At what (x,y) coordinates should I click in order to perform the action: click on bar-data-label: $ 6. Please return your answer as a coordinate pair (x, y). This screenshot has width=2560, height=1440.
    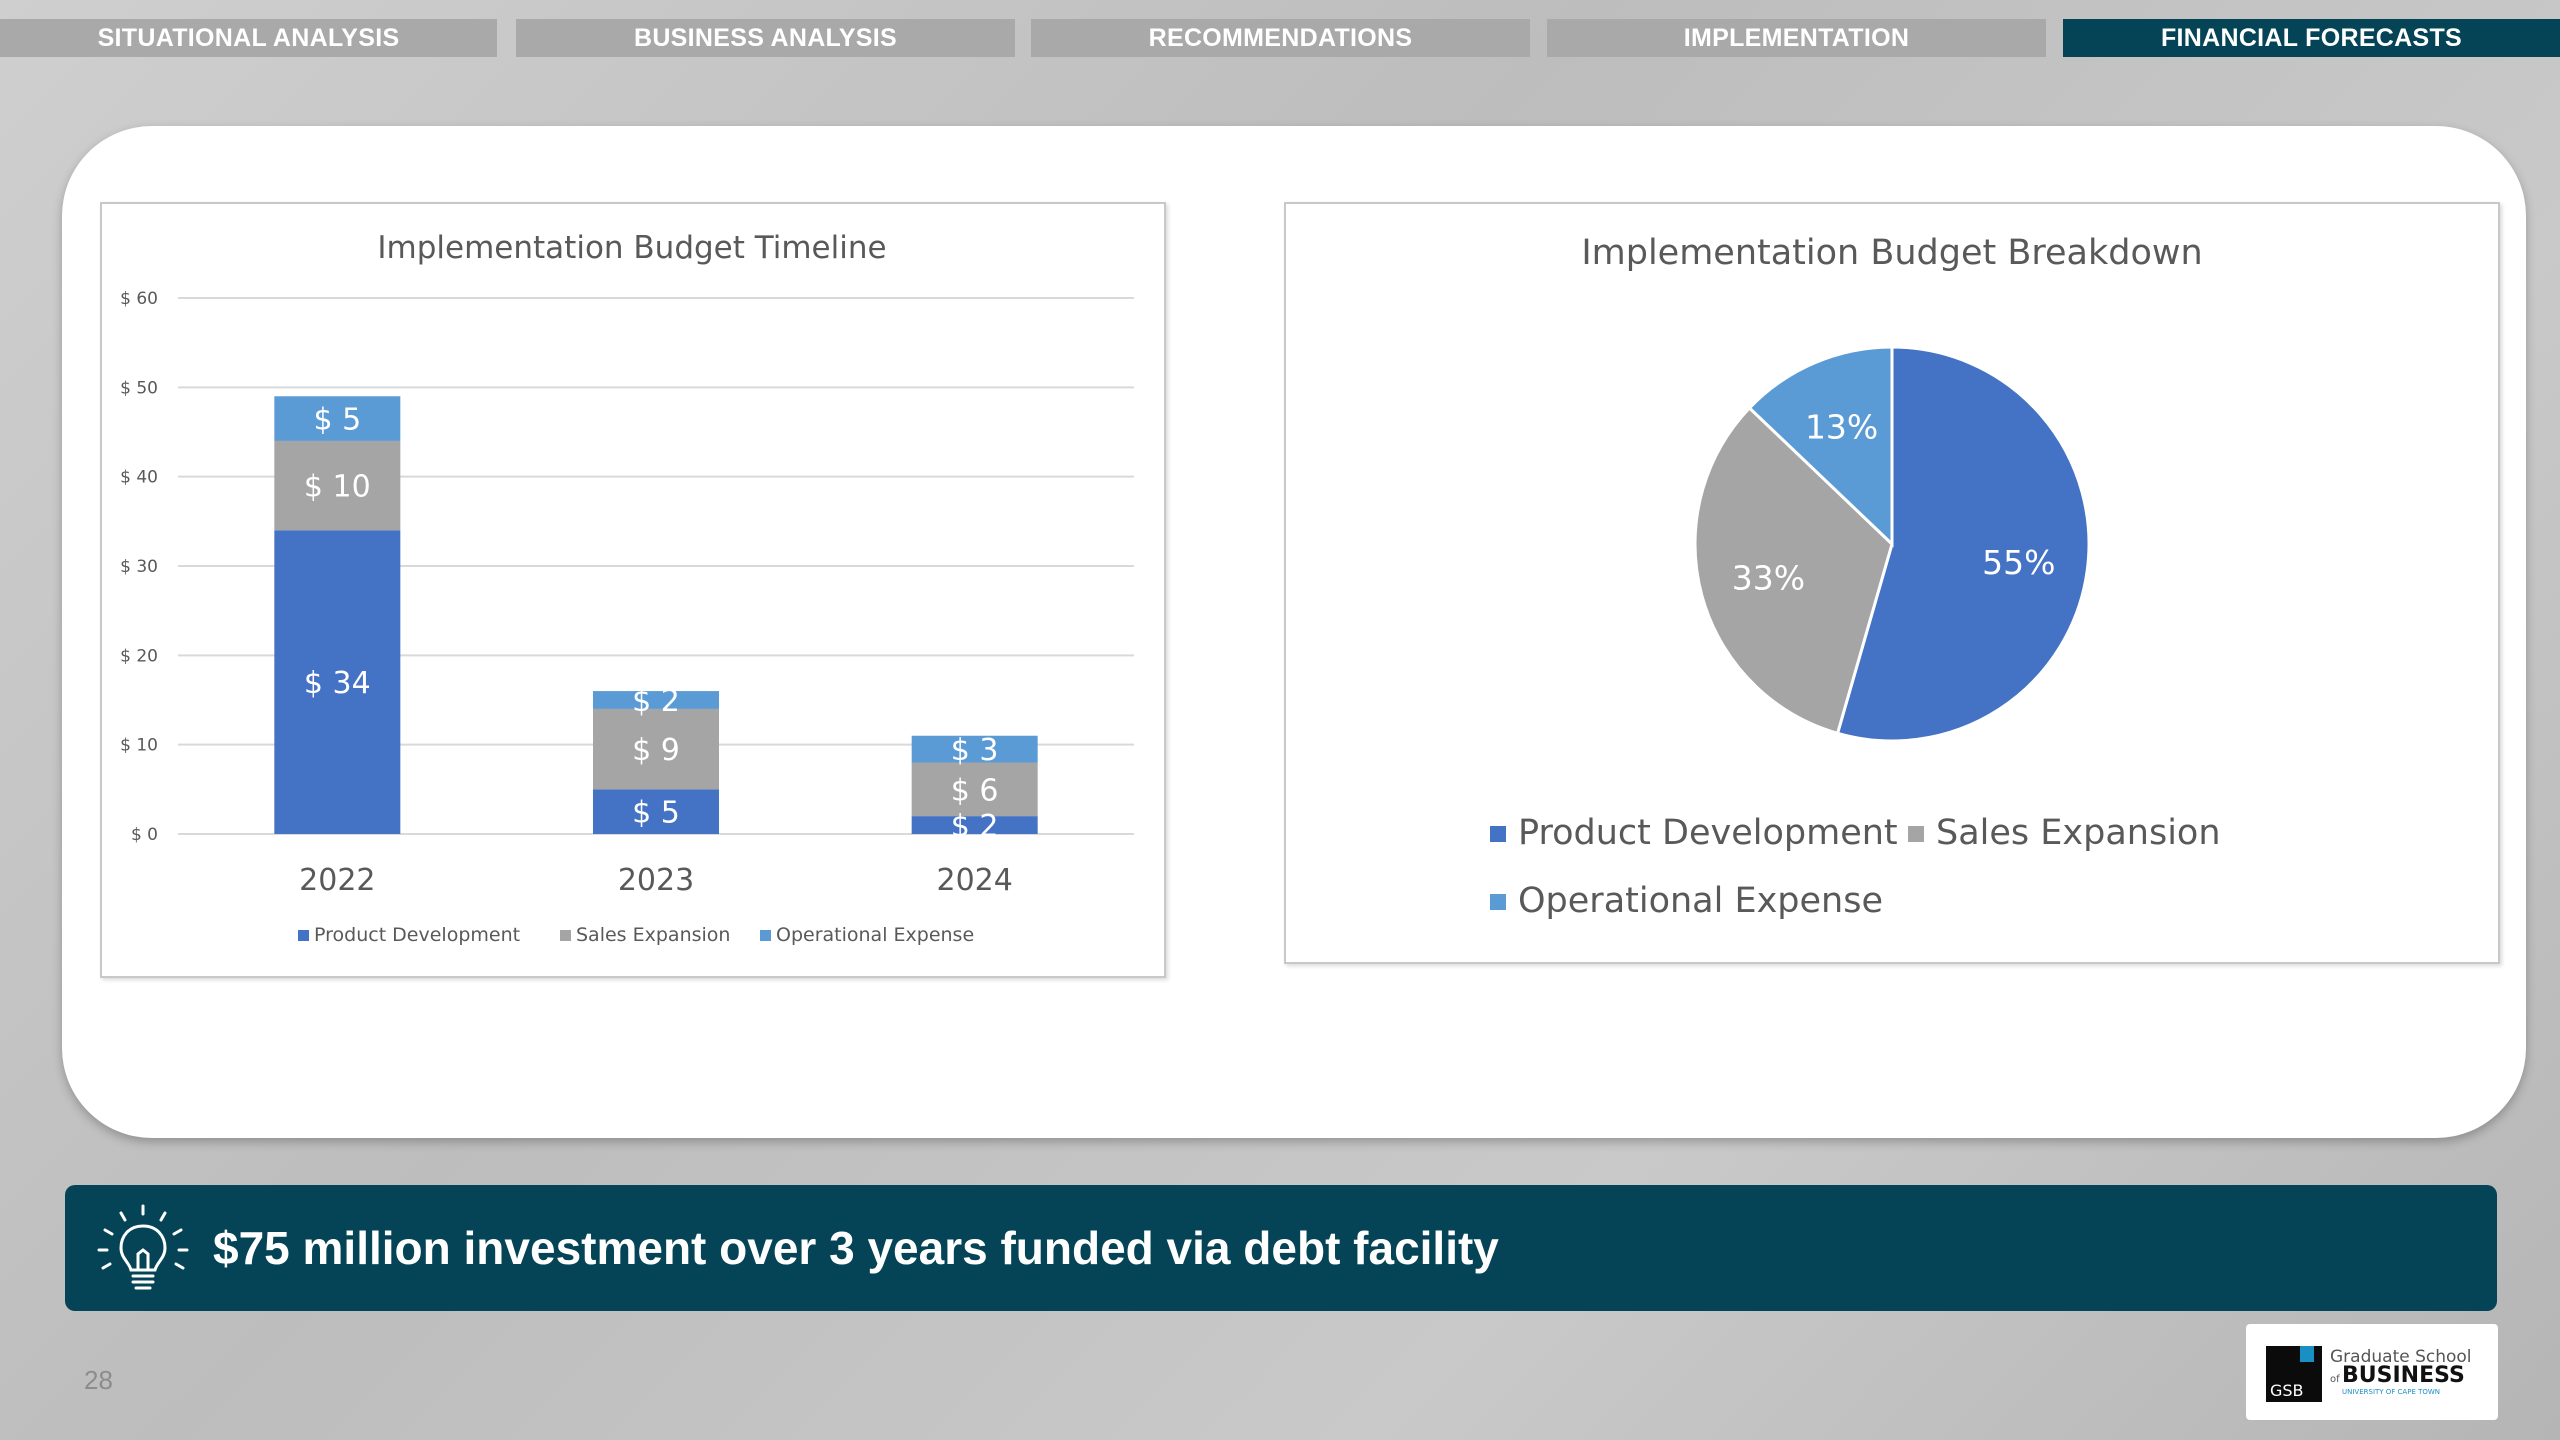
    Looking at the image, I should click on (975, 790).